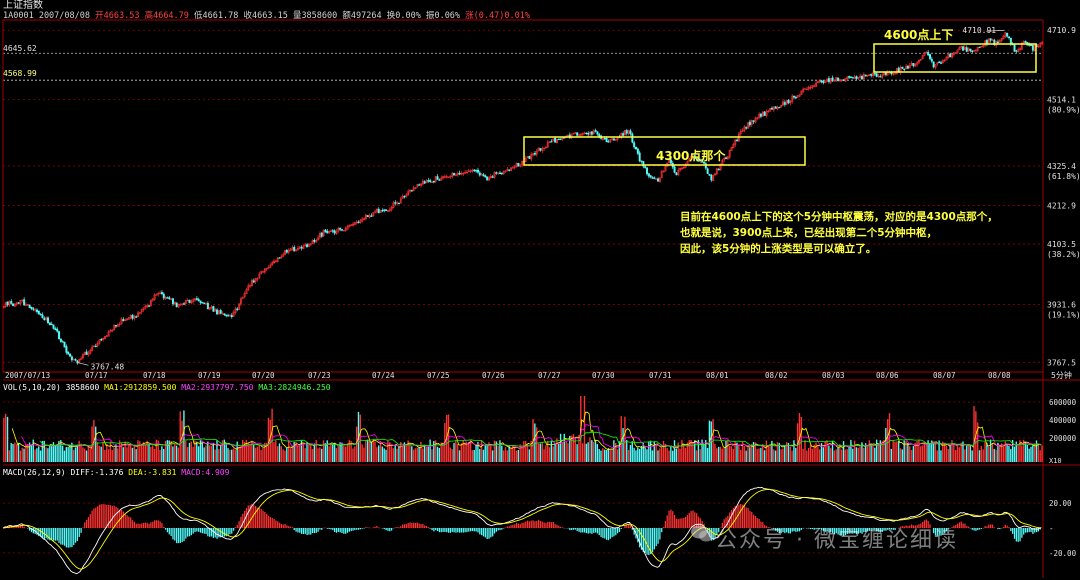 The width and height of the screenshot is (1080, 580). I want to click on vol-tick-label: 400000, so click(1063, 420).